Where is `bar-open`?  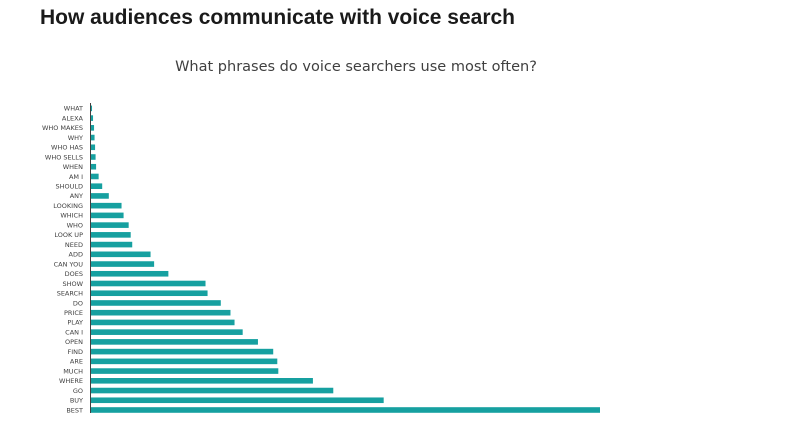
bar-open is located at coordinates (174, 342).